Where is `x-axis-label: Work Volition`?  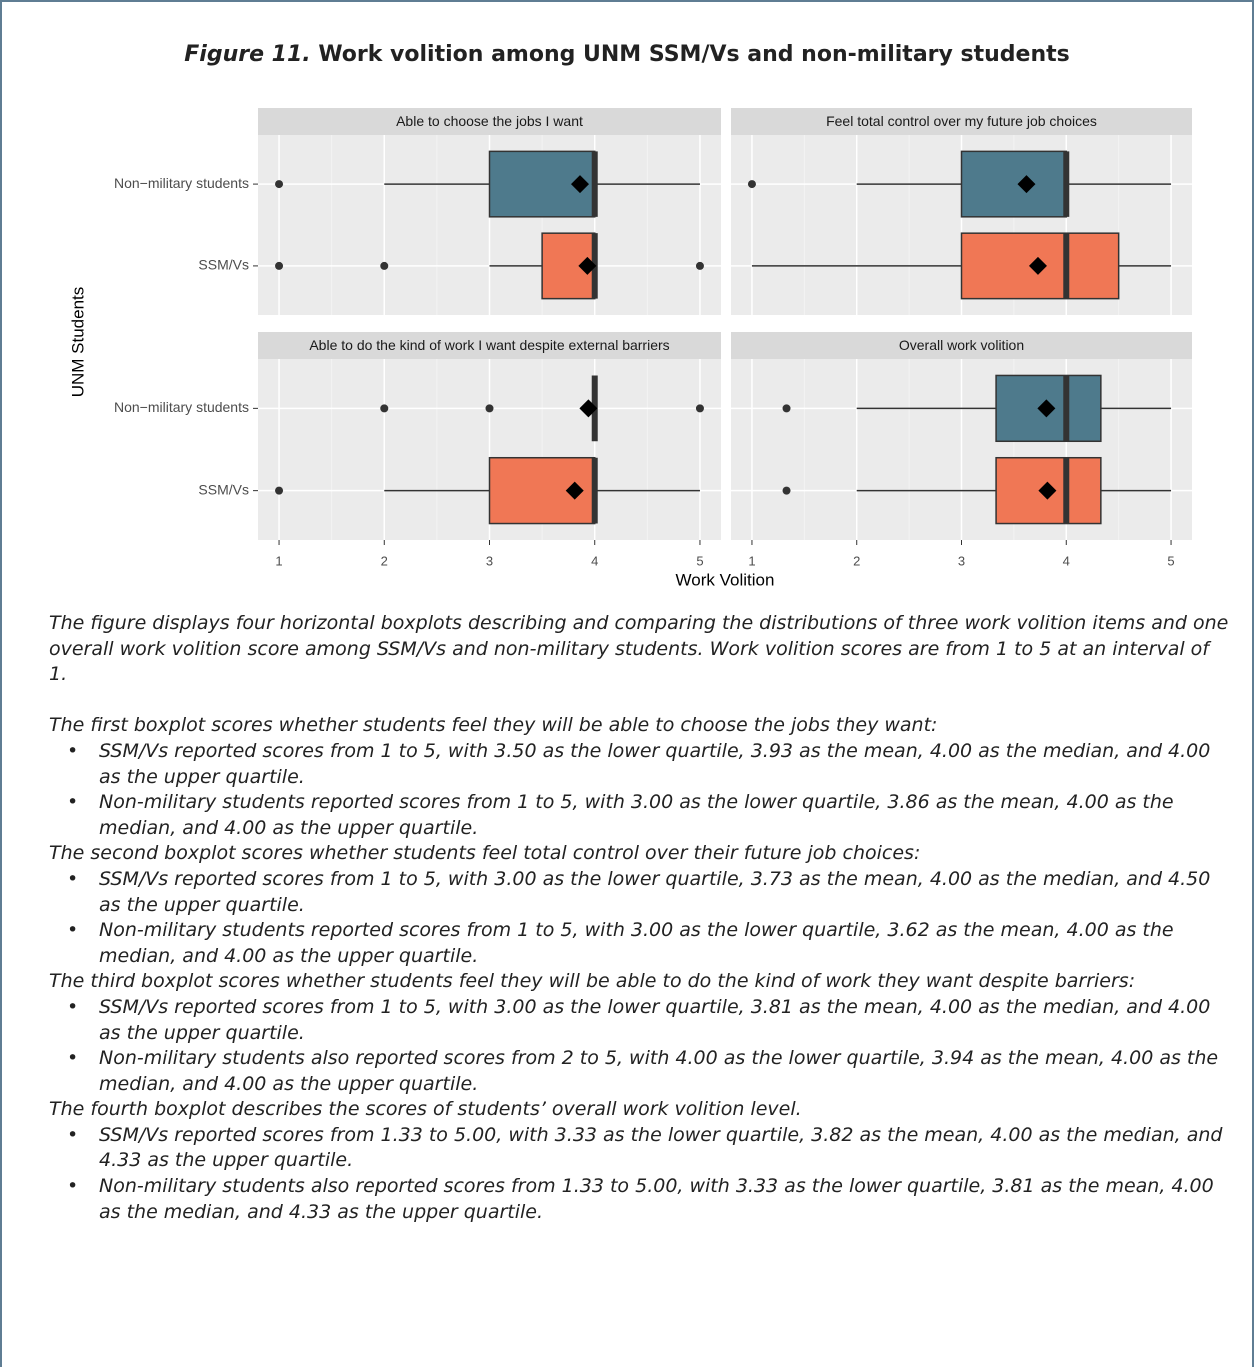 x-axis-label: Work Volition is located at coordinates (725, 579).